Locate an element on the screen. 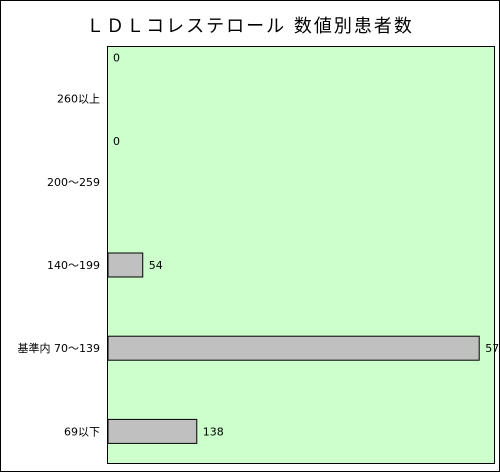  category-label: 140～199 is located at coordinates (73, 265).